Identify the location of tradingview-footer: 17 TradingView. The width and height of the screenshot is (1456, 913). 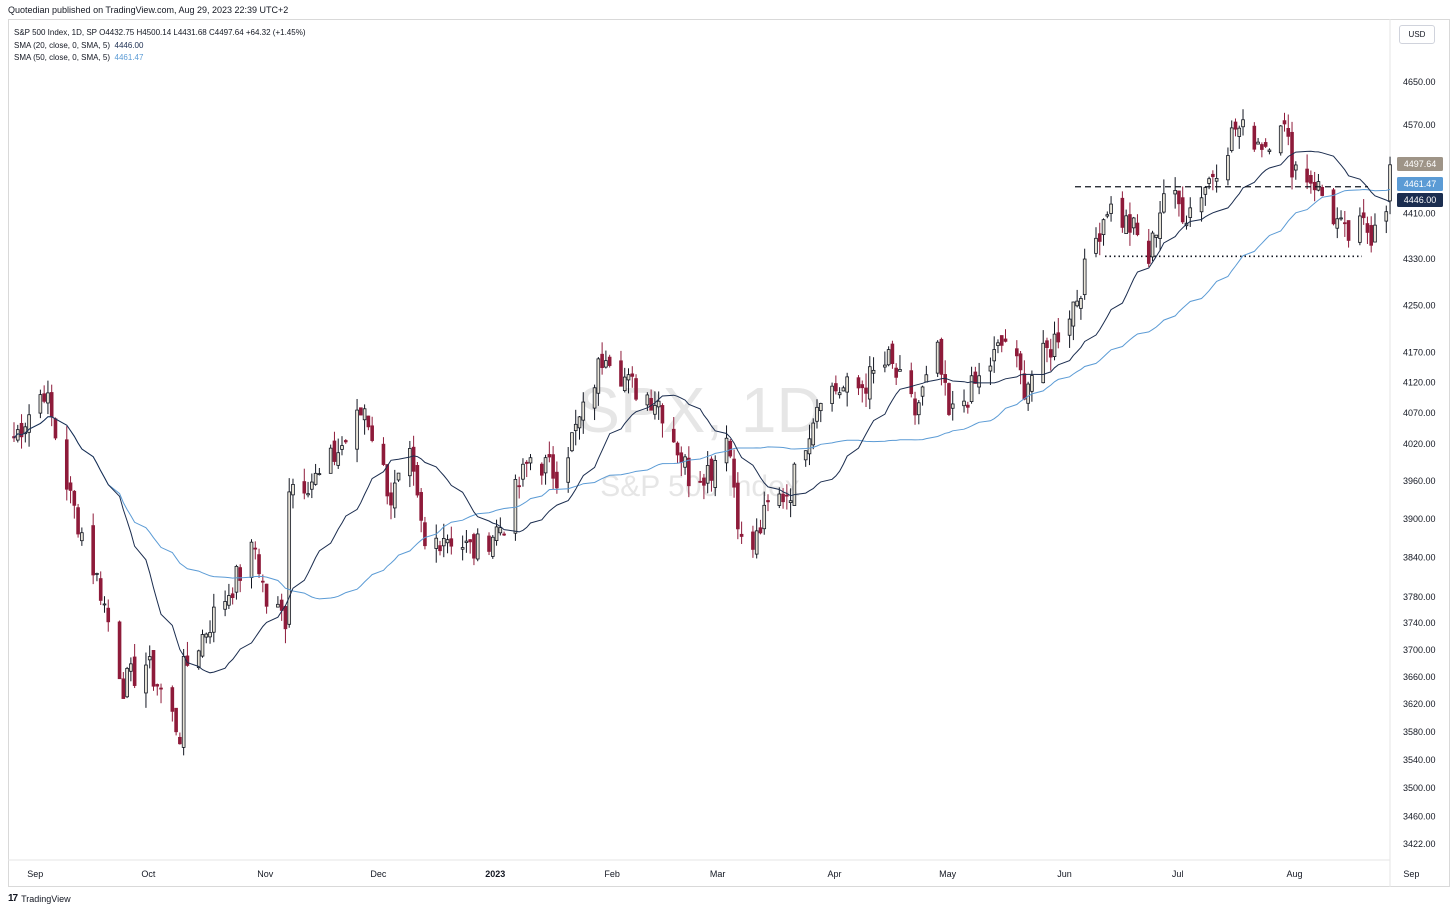
(39, 898).